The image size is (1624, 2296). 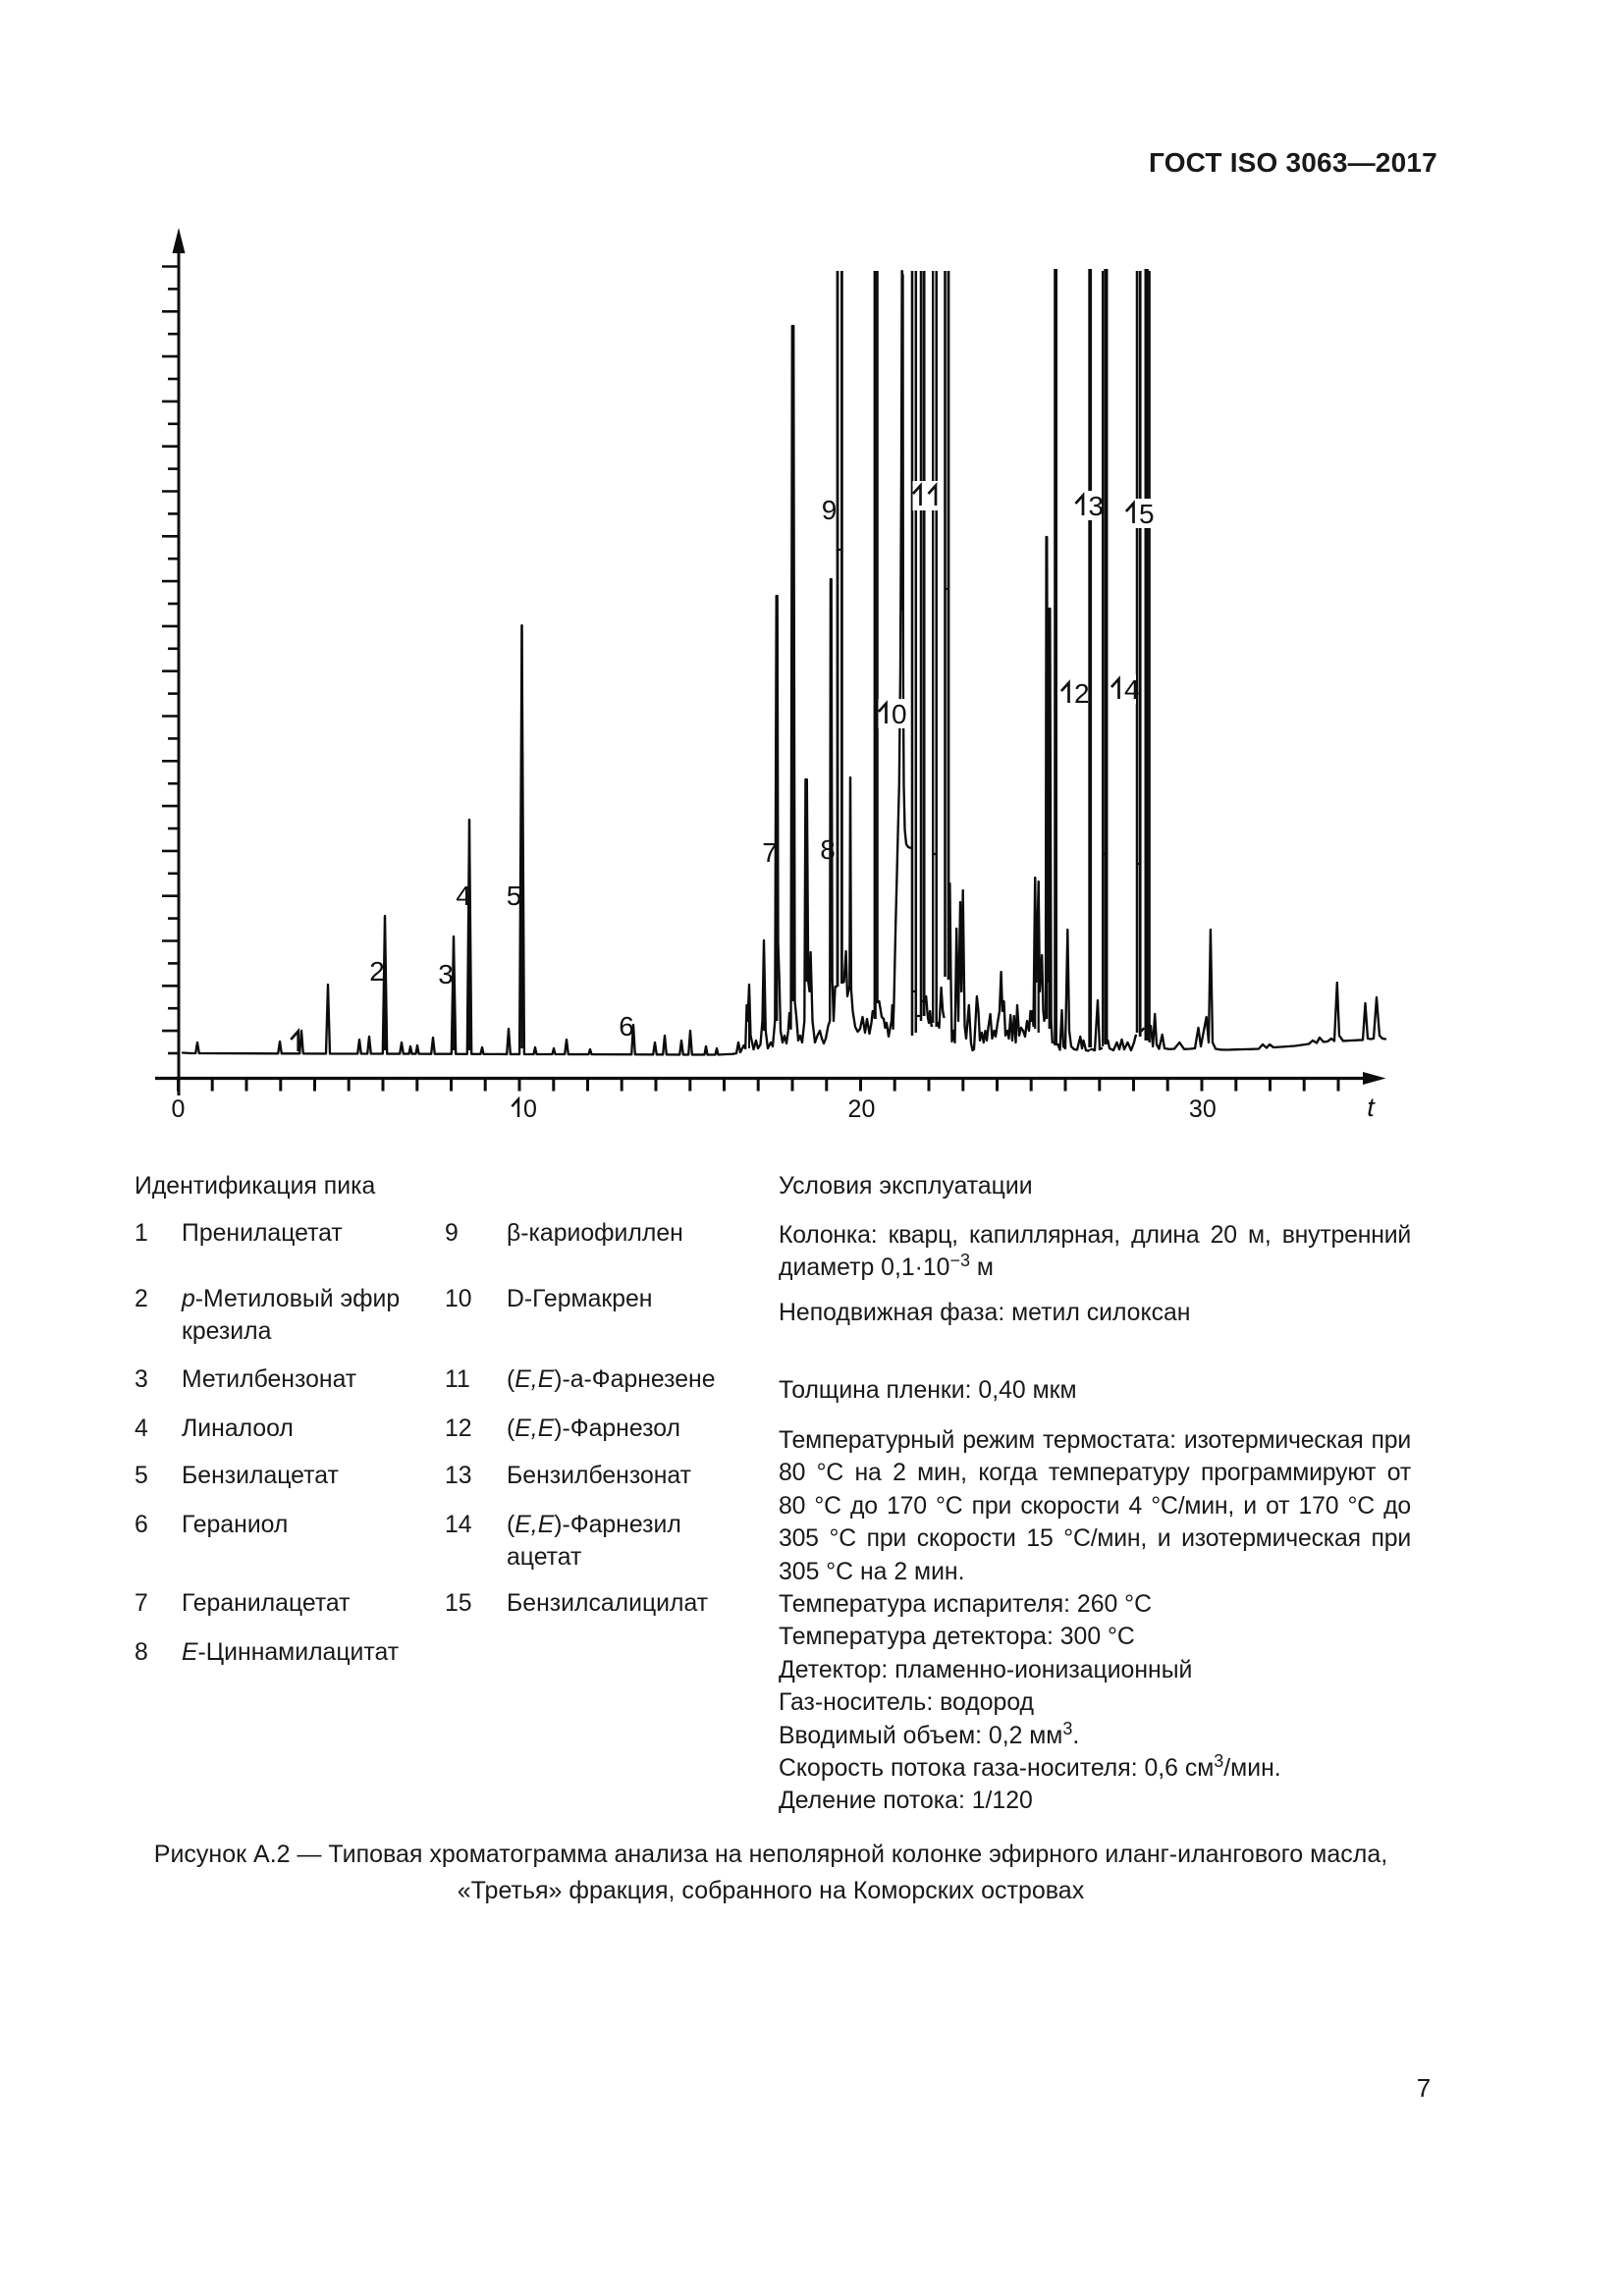 What do you see at coordinates (828, 850) in the screenshot?
I see `svg-text: 8` at bounding box center [828, 850].